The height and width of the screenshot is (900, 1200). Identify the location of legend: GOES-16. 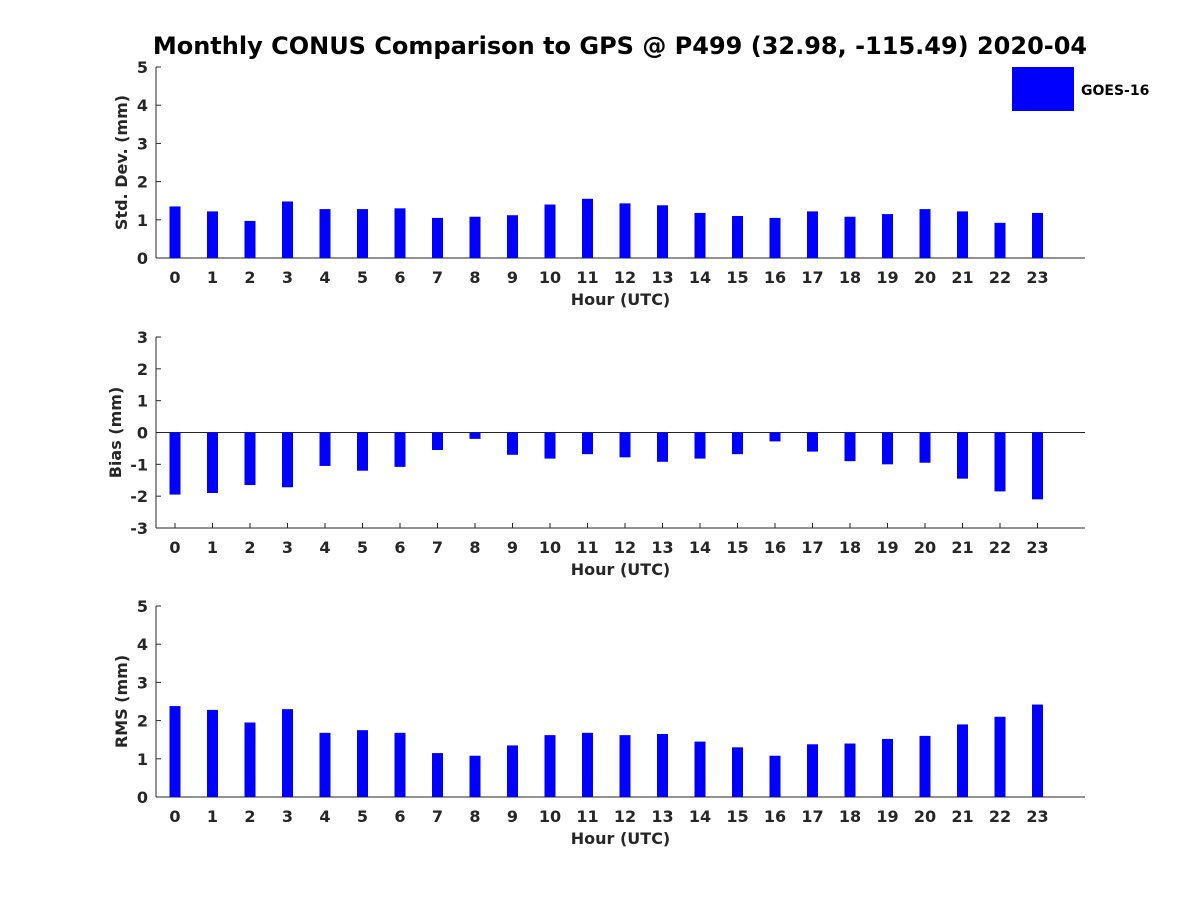
(1080, 89).